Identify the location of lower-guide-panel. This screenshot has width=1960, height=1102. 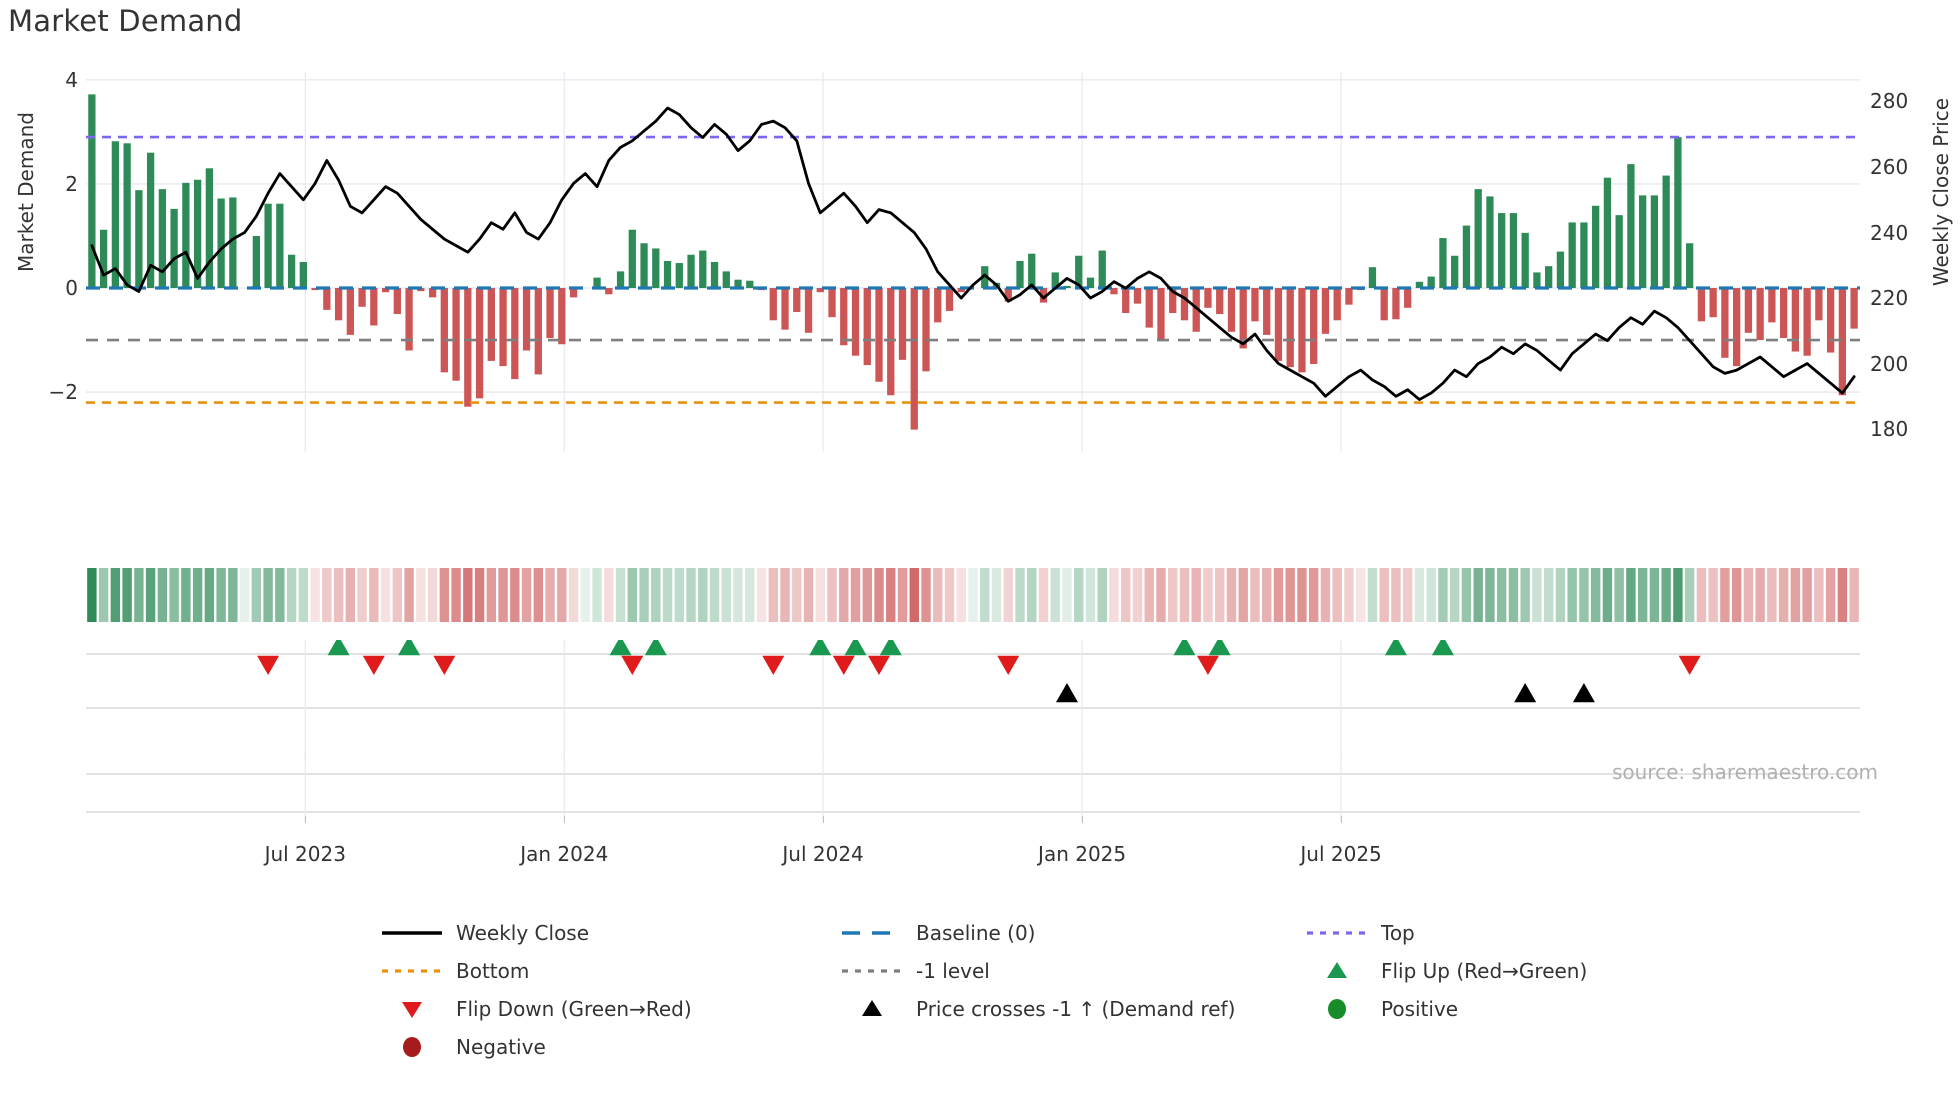
(973, 787).